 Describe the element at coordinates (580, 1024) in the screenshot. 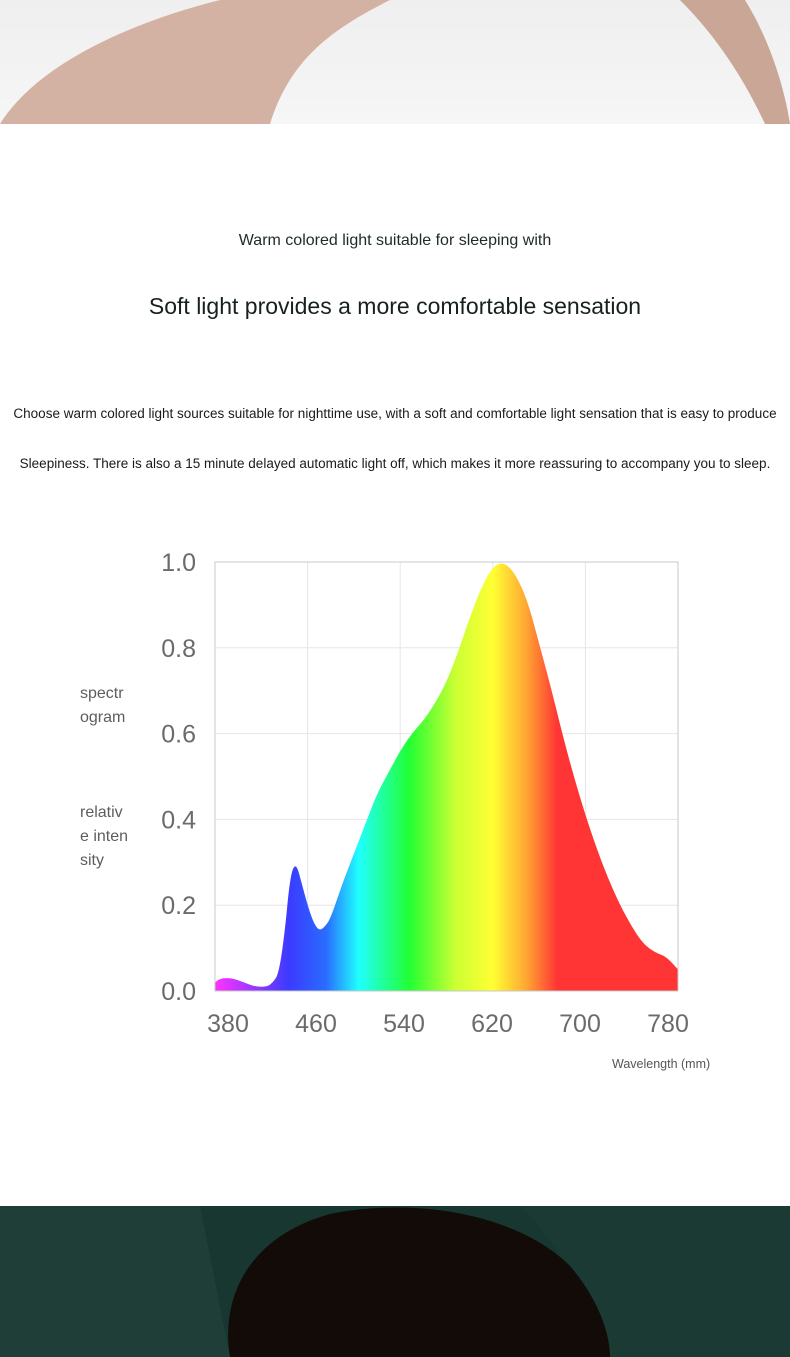

I see `x-tick-label: 700` at that location.